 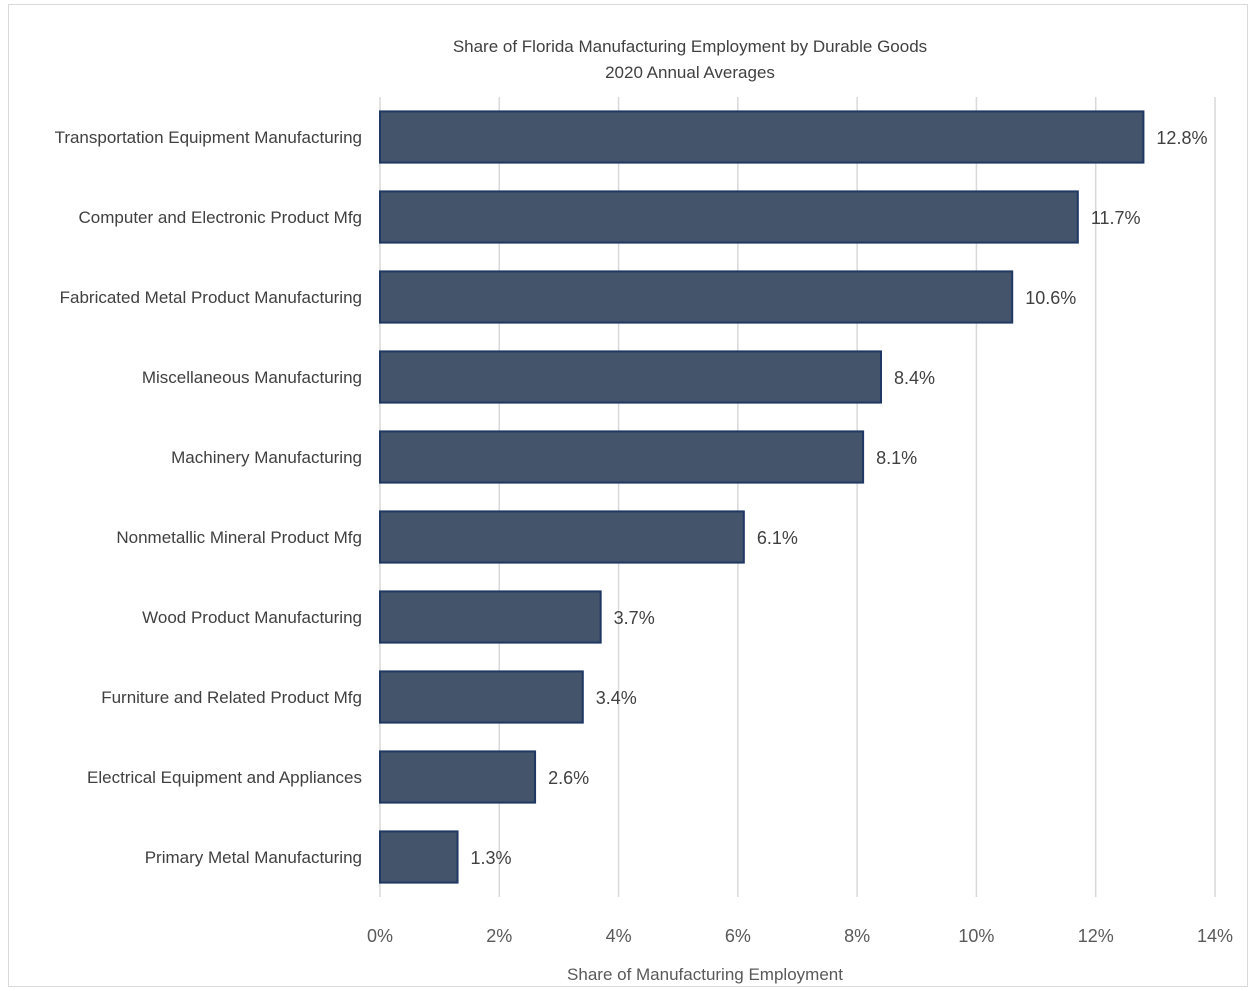 I want to click on x-axis-title: Share of Manufacturing Employment, so click(x=705, y=974).